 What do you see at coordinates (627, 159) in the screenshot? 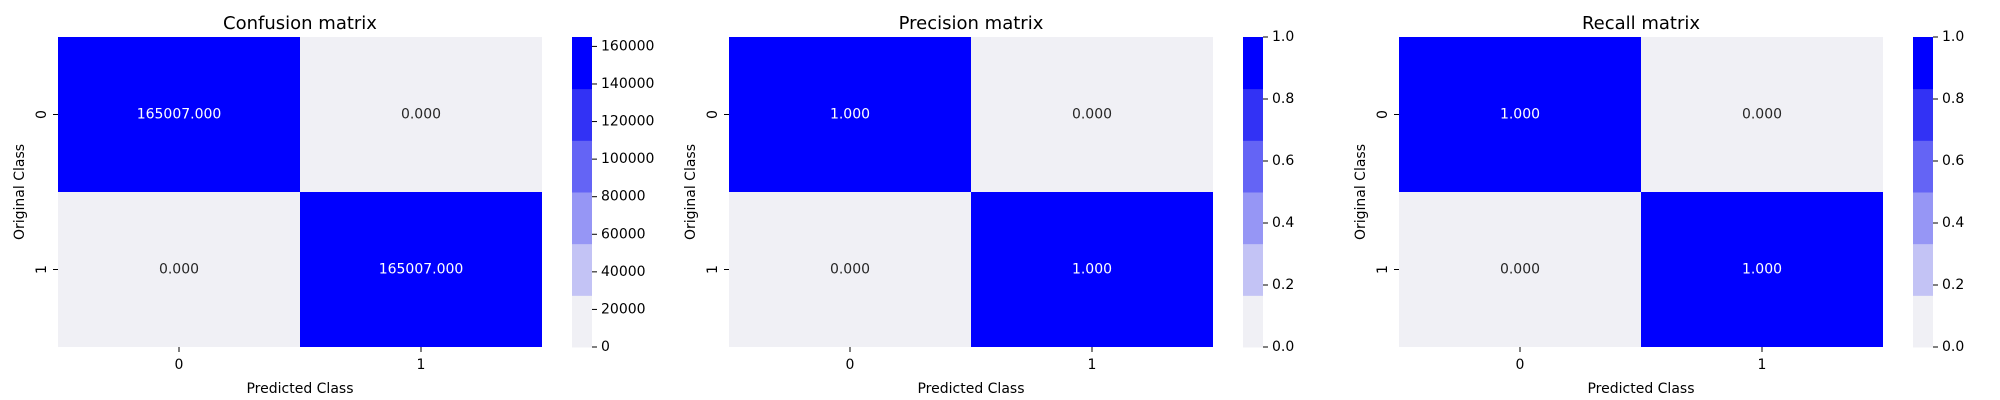
I see `colorbar-tick-label: 100000` at bounding box center [627, 159].